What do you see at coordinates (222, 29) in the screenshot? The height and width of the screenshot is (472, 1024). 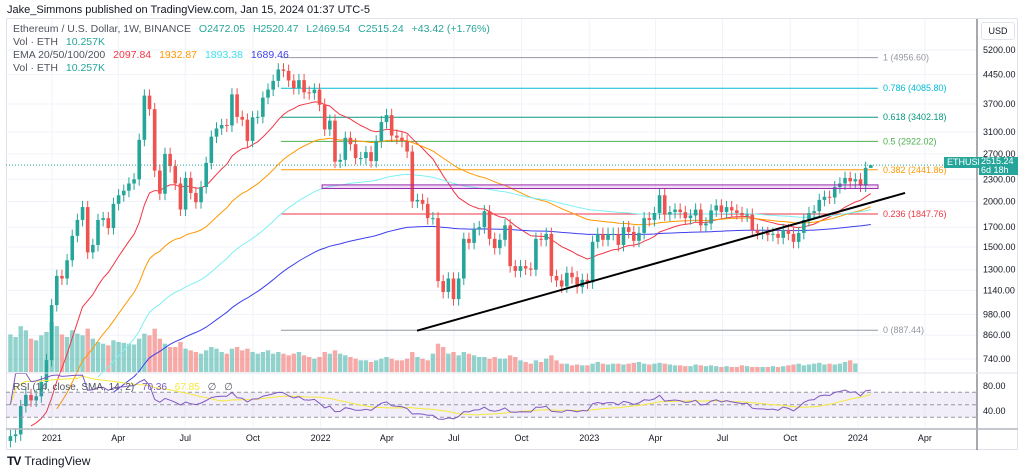 I see `ohlc-open: O2472.05` at bounding box center [222, 29].